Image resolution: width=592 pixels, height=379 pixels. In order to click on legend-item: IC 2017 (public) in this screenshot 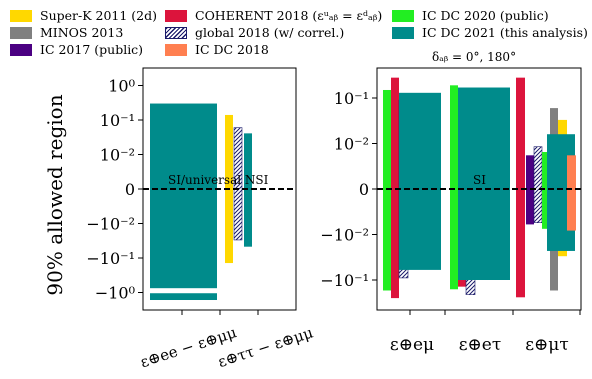, I will do `click(76, 49)`.